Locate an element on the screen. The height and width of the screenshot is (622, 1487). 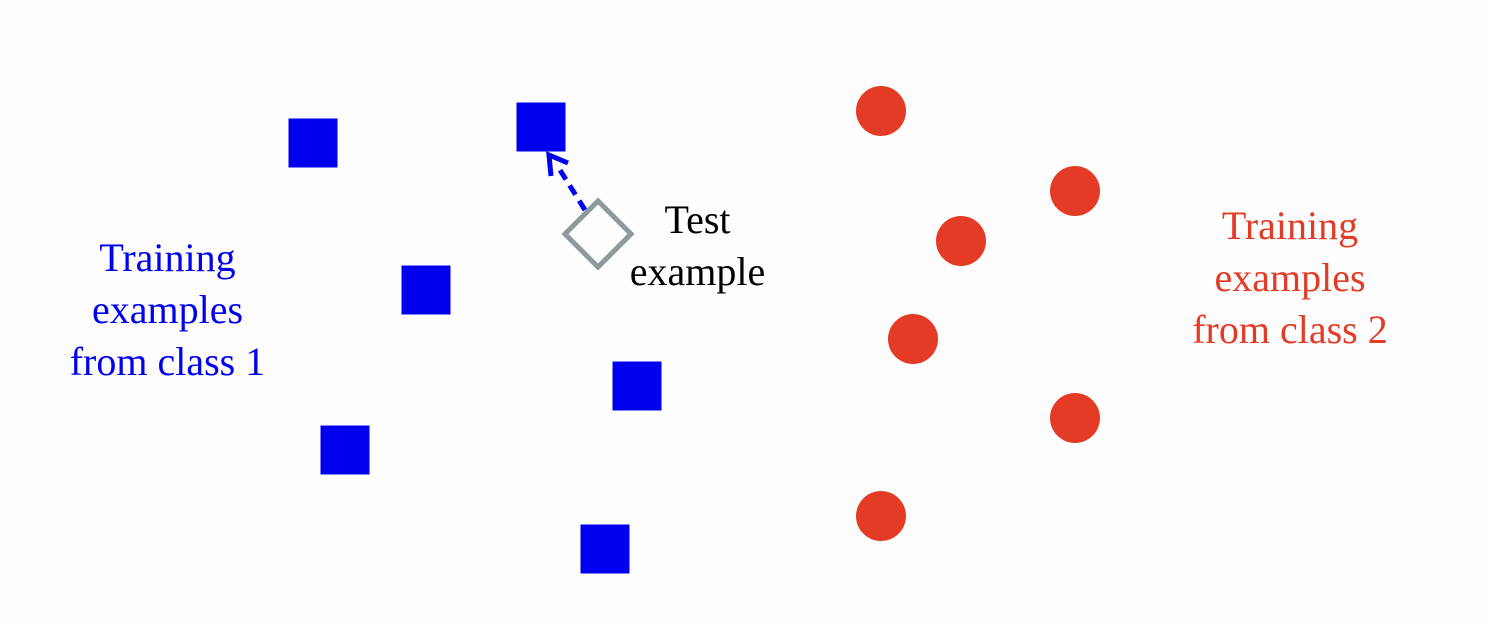
class2-label-line: Training is located at coordinates (1290, 225).